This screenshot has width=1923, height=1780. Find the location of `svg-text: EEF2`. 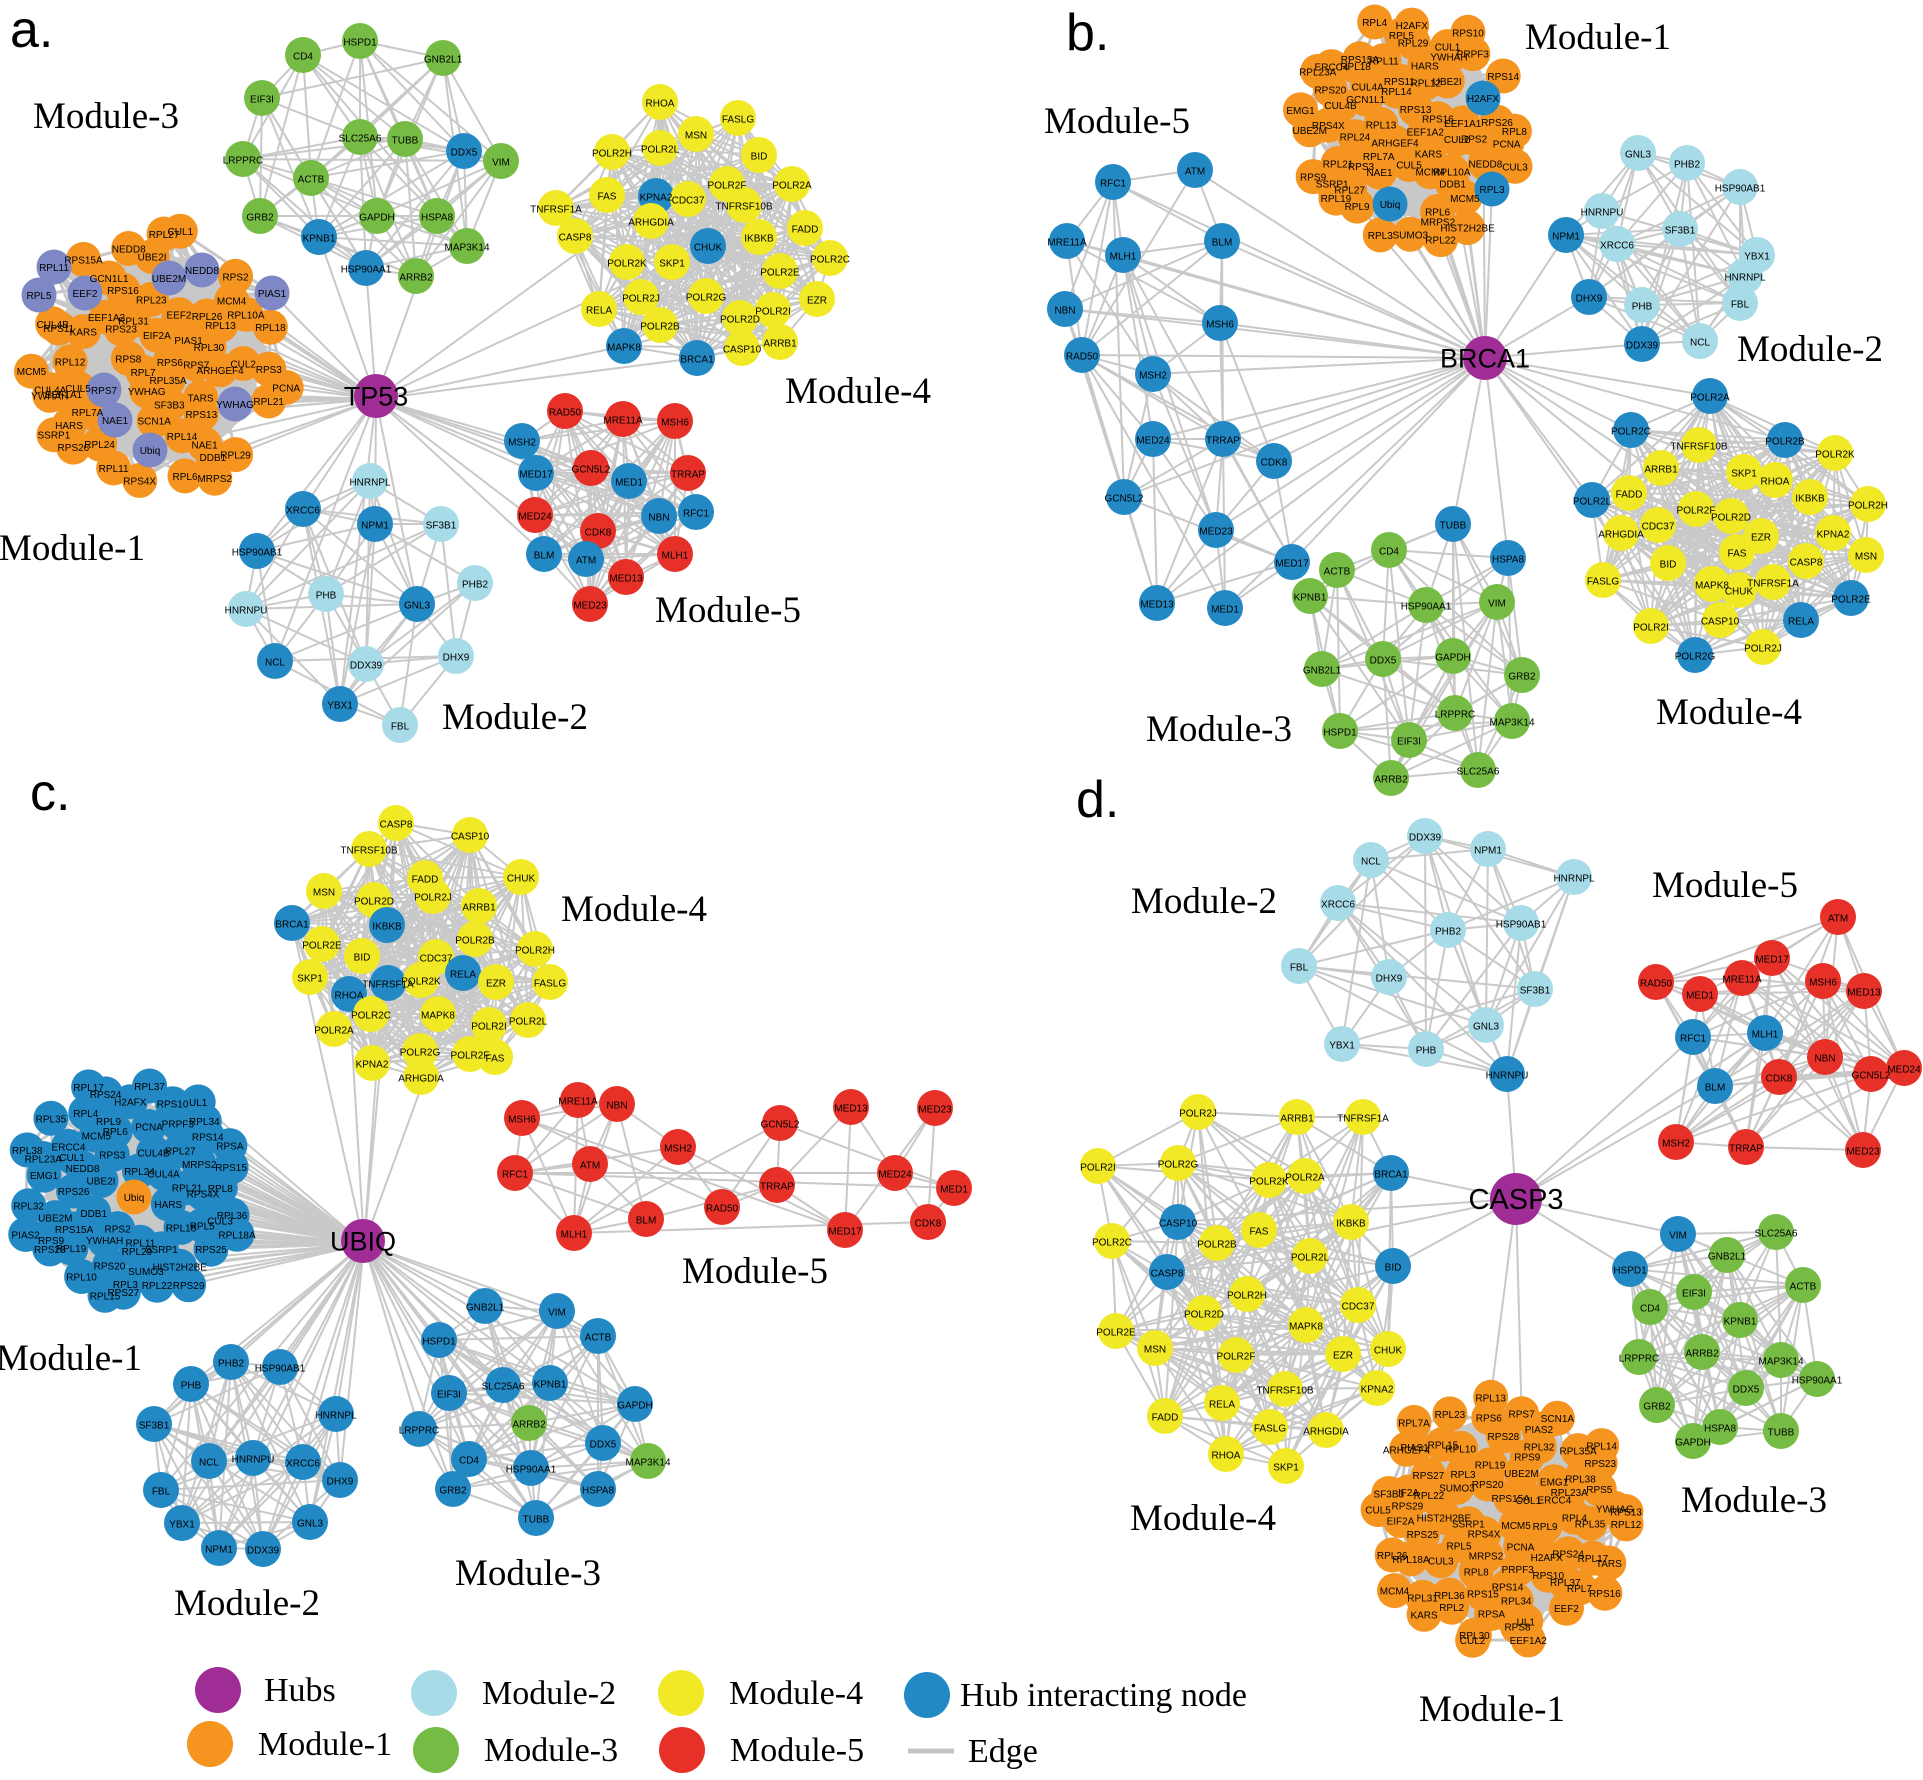

svg-text: EEF2 is located at coordinates (84, 294).